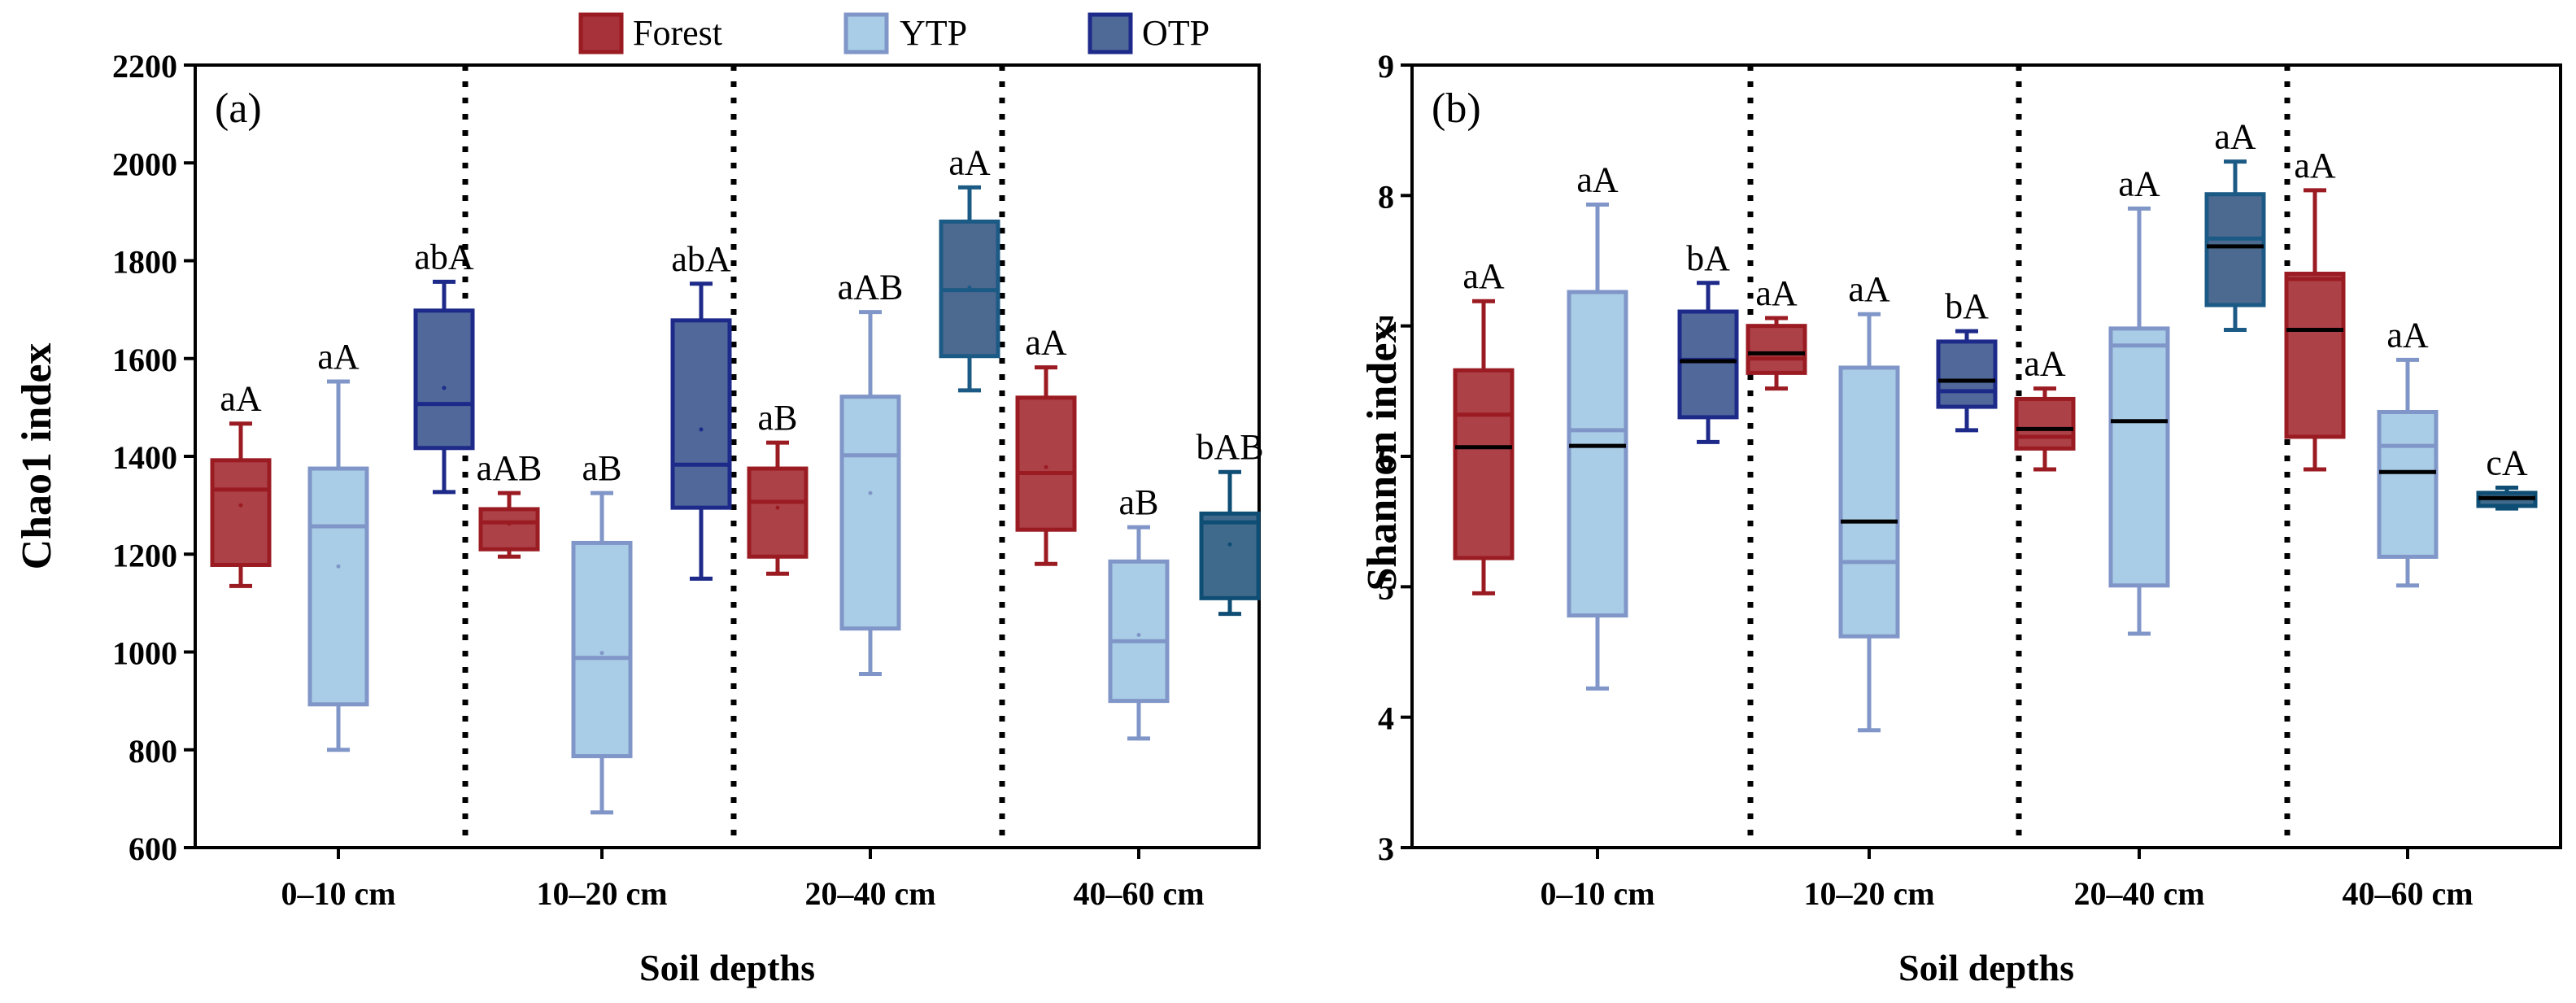 The height and width of the screenshot is (1003, 2576). I want to click on box-otp-1: abA, so click(444, 366).